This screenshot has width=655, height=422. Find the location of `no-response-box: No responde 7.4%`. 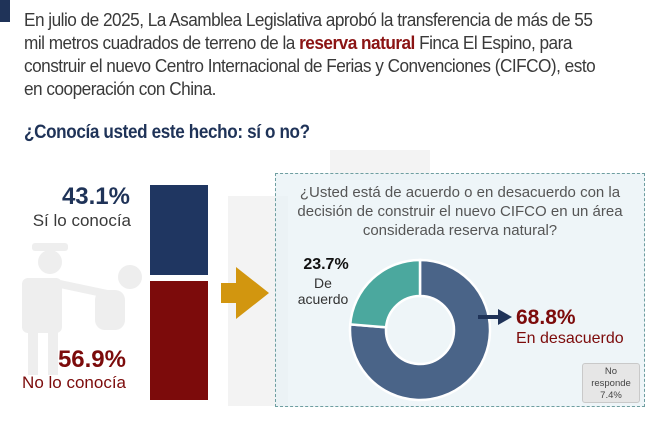

no-response-box: No responde 7.4% is located at coordinates (611, 383).